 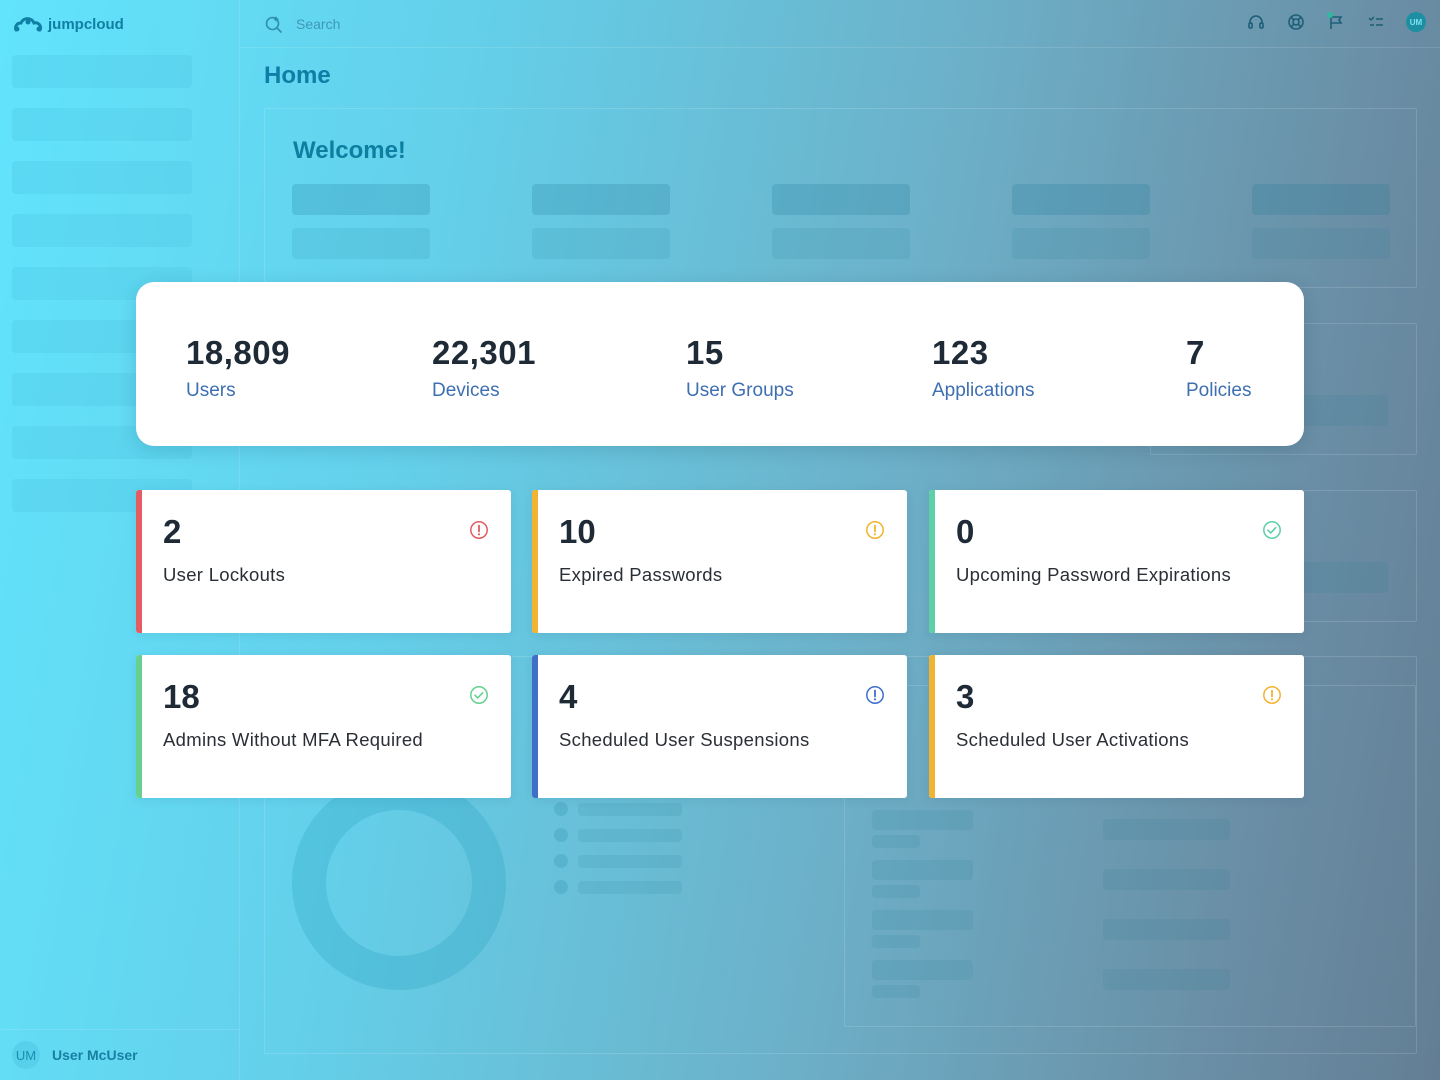 I want to click on alert-value: 3, so click(x=965, y=696).